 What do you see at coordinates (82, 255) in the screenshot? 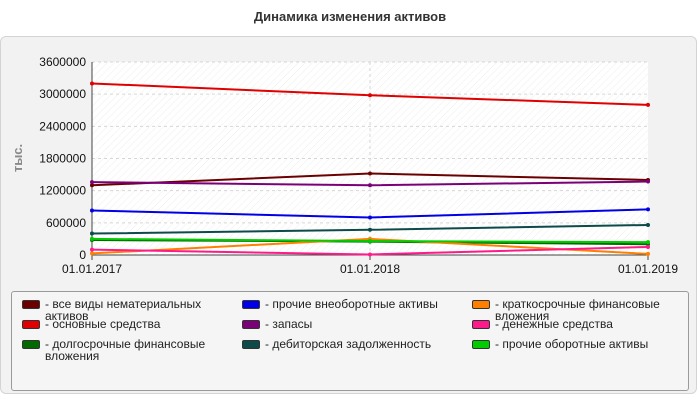
I see `y-tick-label: 0` at bounding box center [82, 255].